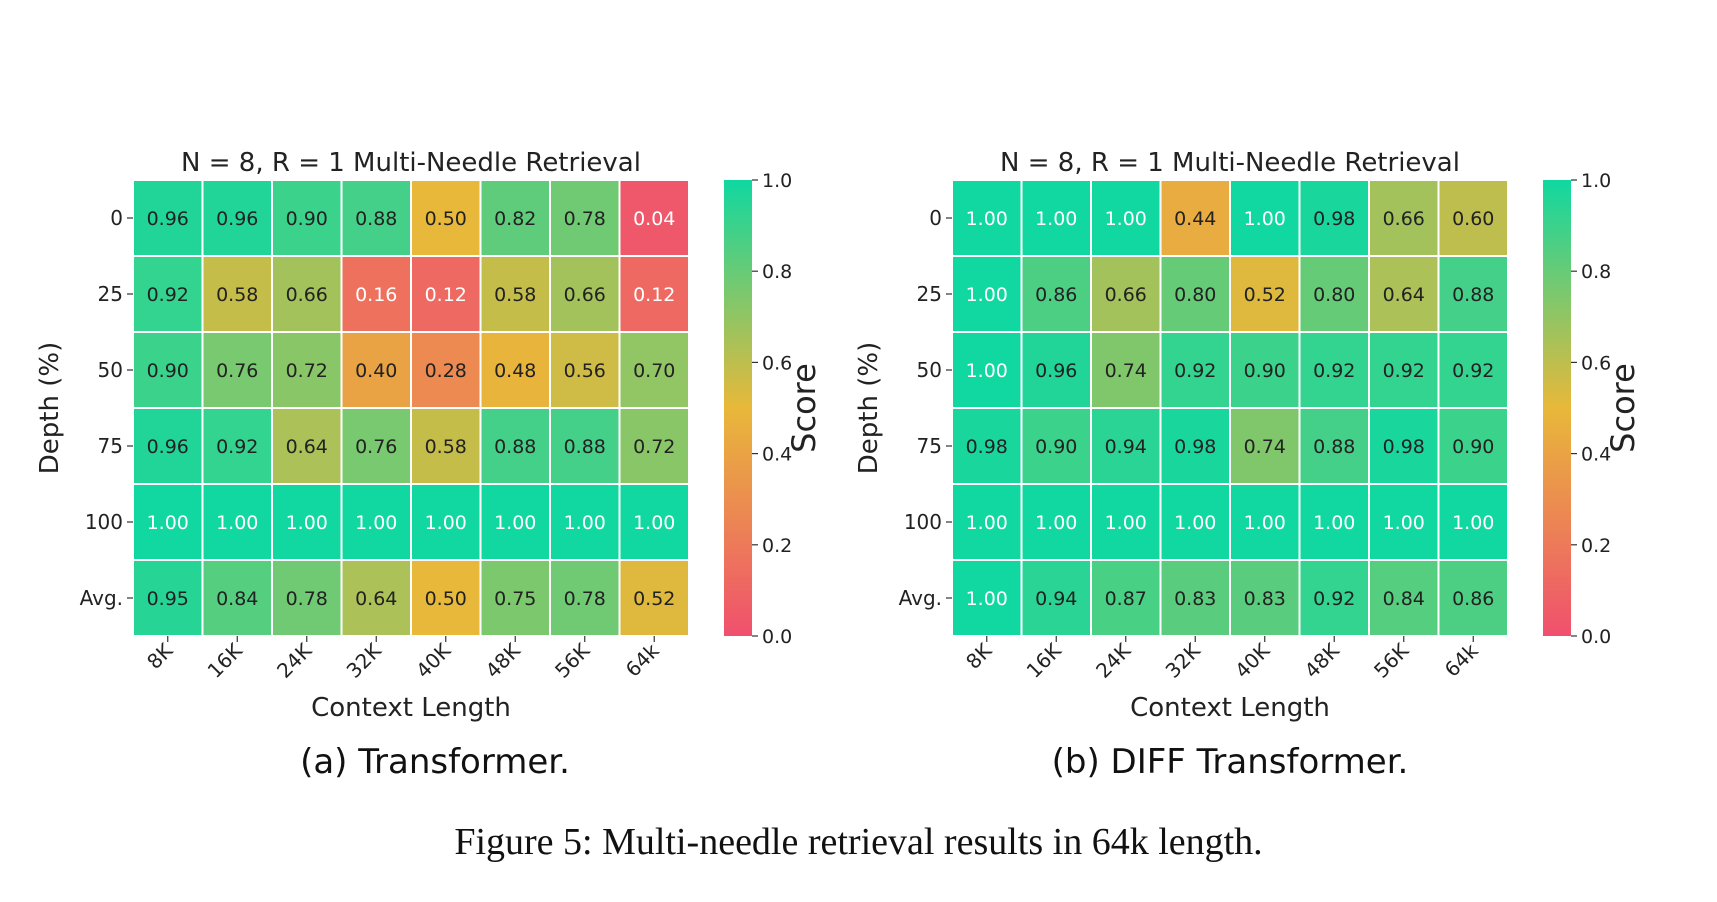 Image resolution: width=1717 pixels, height=902 pixels. Describe the element at coordinates (515, 371) in the screenshot. I see `cell-value-label: 0.48` at that location.